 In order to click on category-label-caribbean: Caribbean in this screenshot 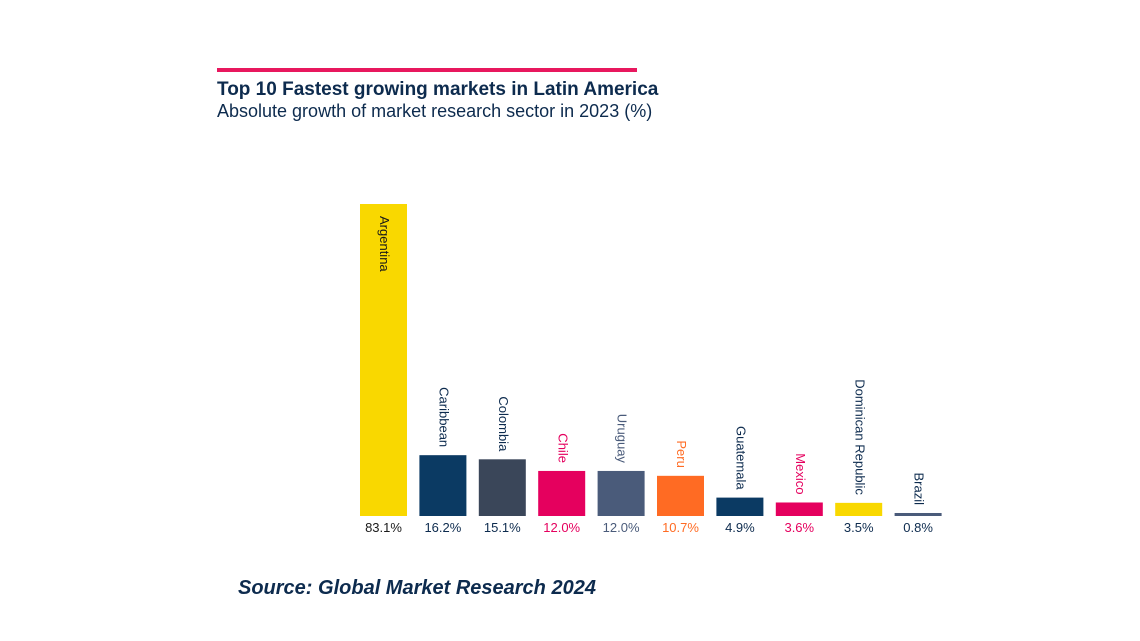, I will do `click(443, 417)`.